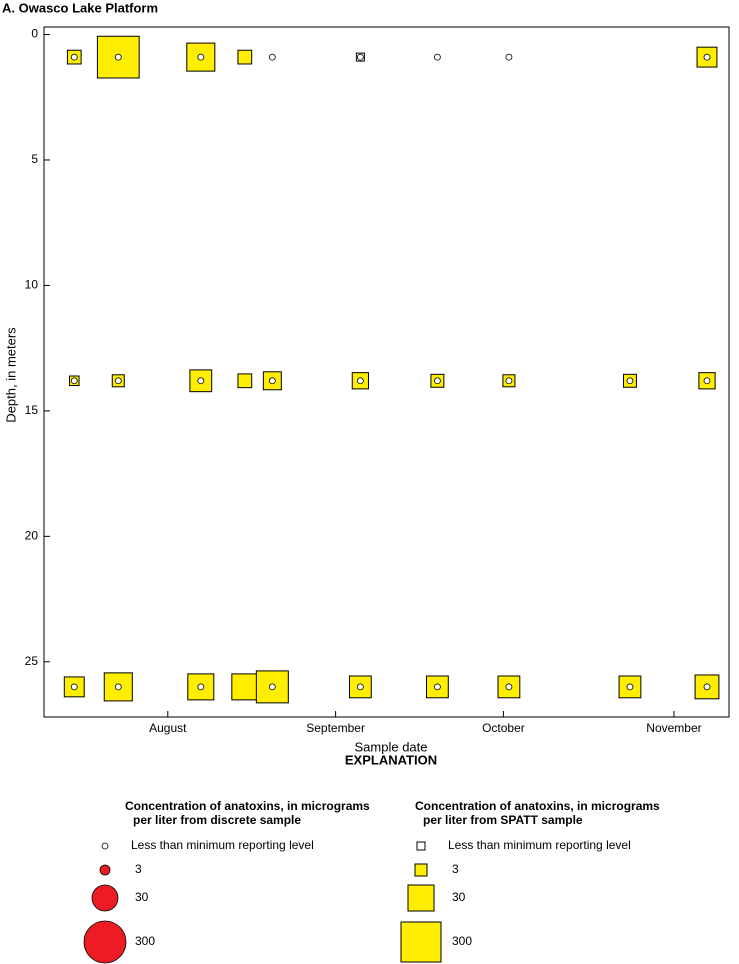 This screenshot has width=739, height=964. Describe the element at coordinates (217, 820) in the screenshot. I see `legend-group-title: per liter from discrete sample` at that location.